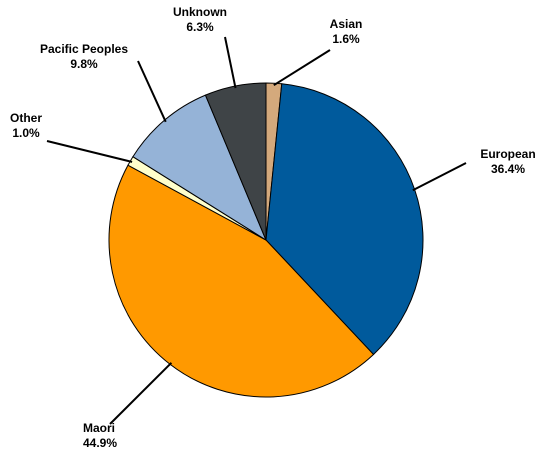 This screenshot has width=550, height=461. Describe the element at coordinates (26, 118) in the screenshot. I see `slice-label: Other` at that location.